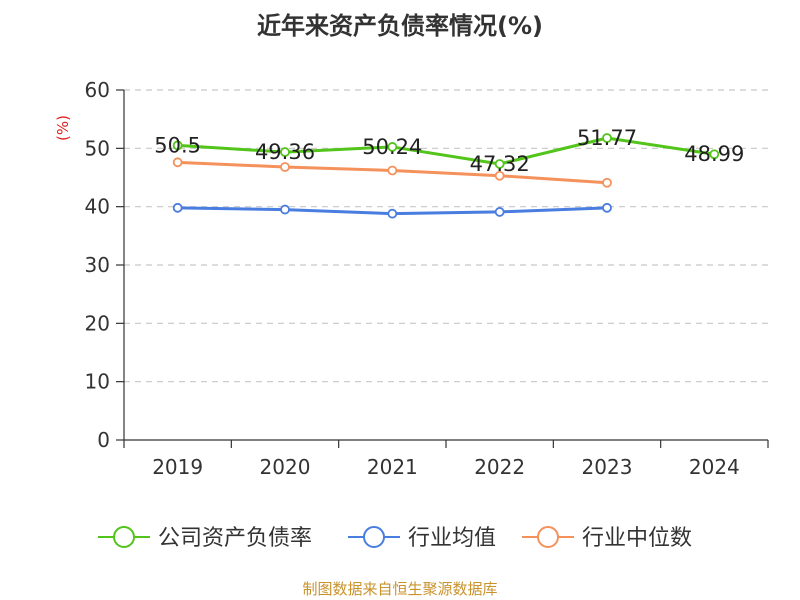 The width and height of the screenshot is (800, 600). What do you see at coordinates (97, 323) in the screenshot?
I see `y-tick-label: 20` at bounding box center [97, 323].